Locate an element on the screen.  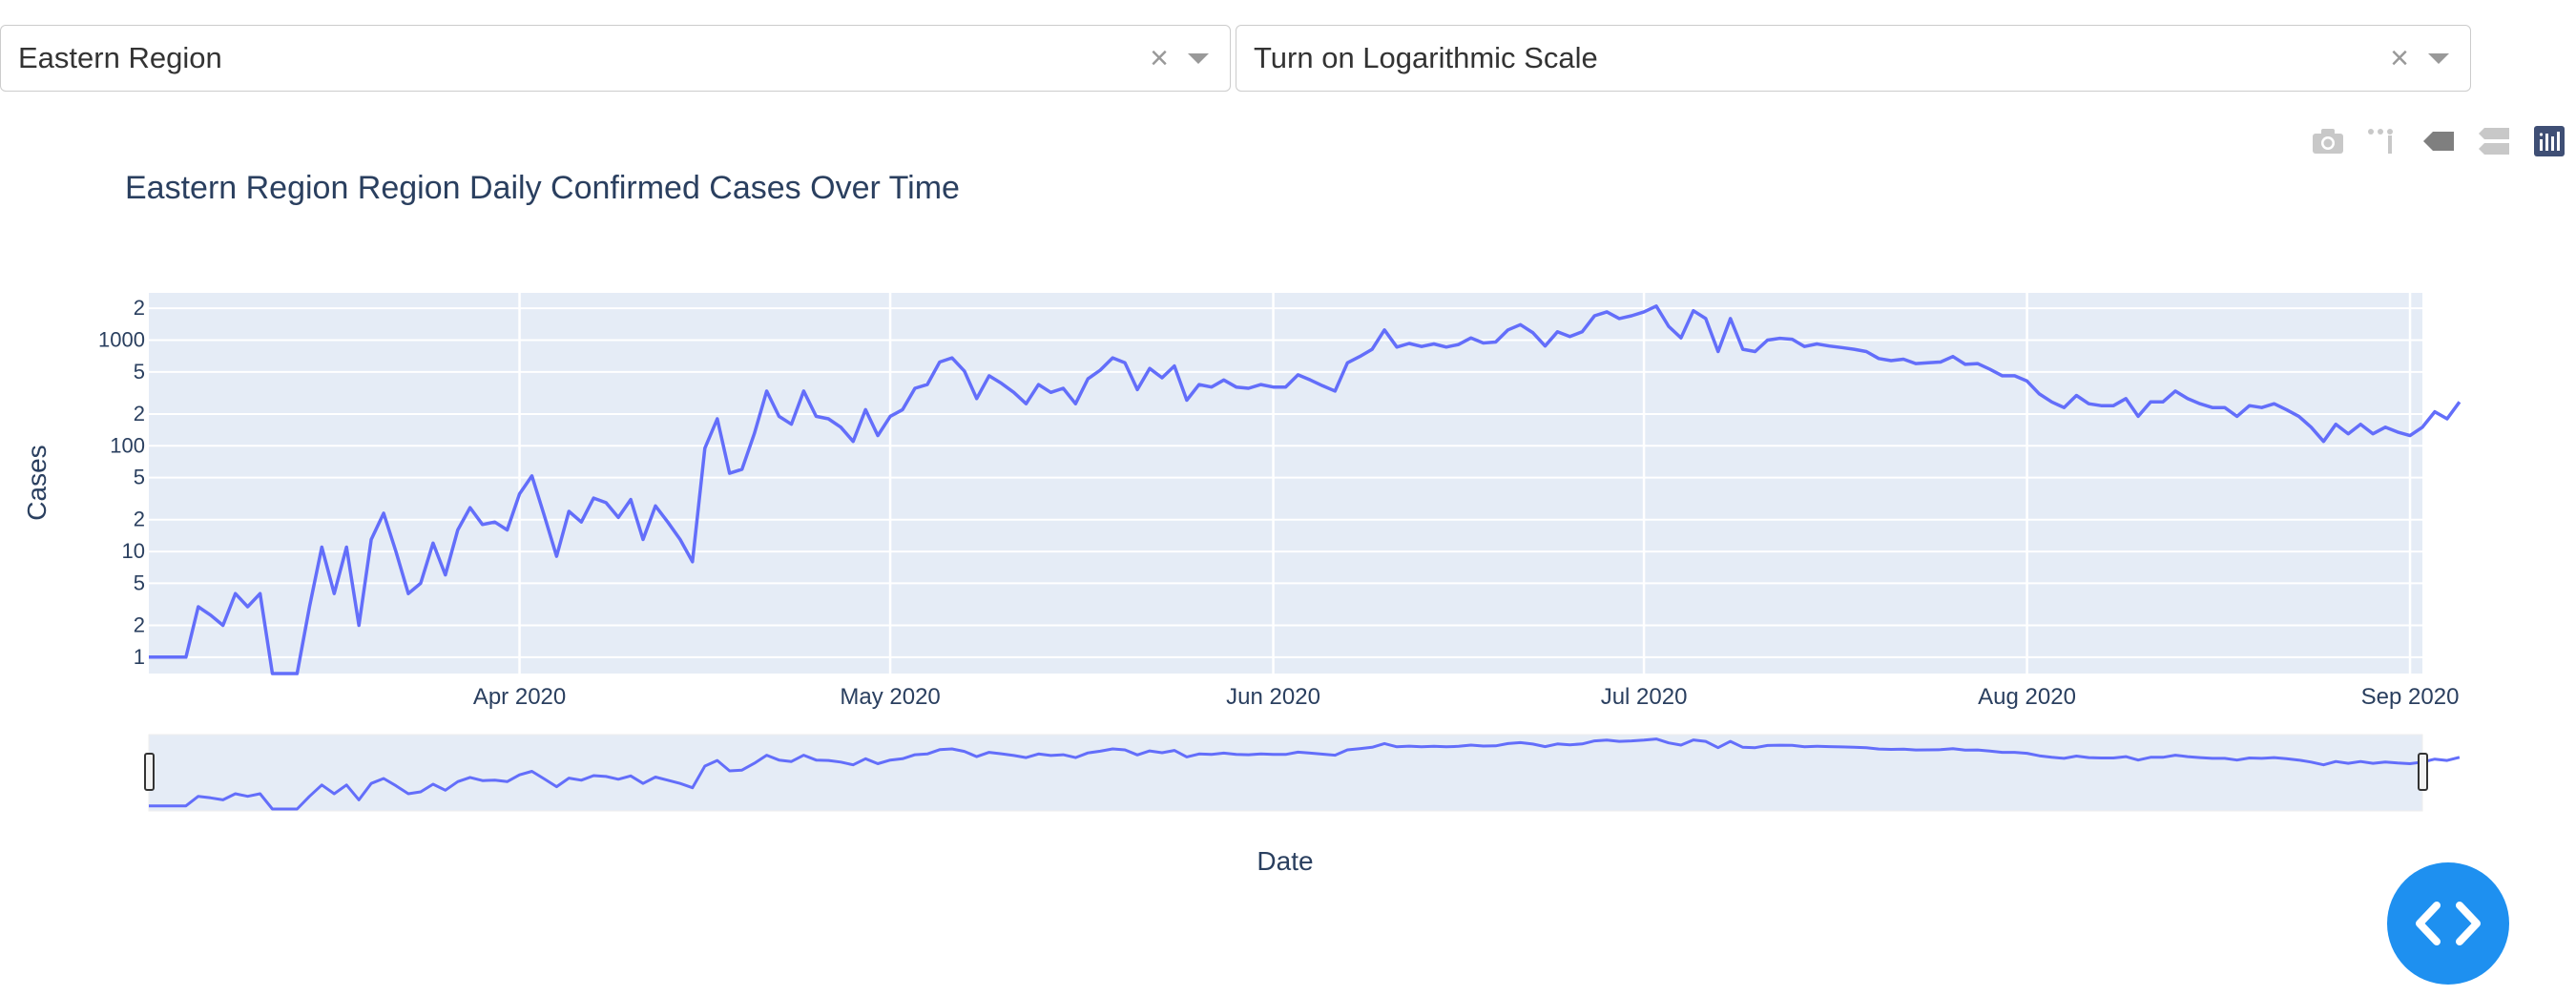
plotly-logo-icon is located at coordinates (2549, 141).